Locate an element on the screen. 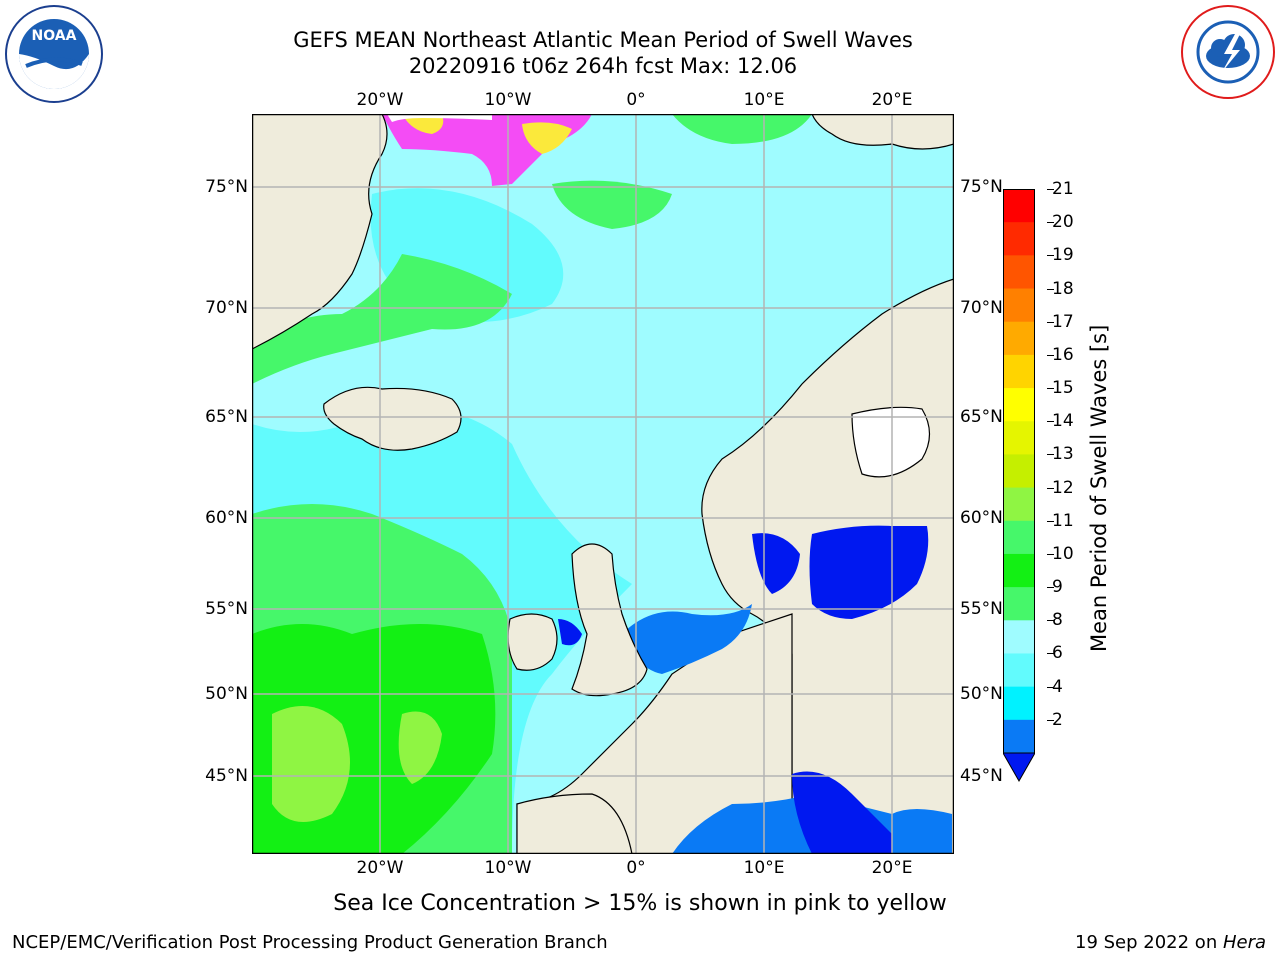 Image resolution: width=1280 pixels, height=960 pixels. lon-label-bottom: 0° is located at coordinates (636, 868).